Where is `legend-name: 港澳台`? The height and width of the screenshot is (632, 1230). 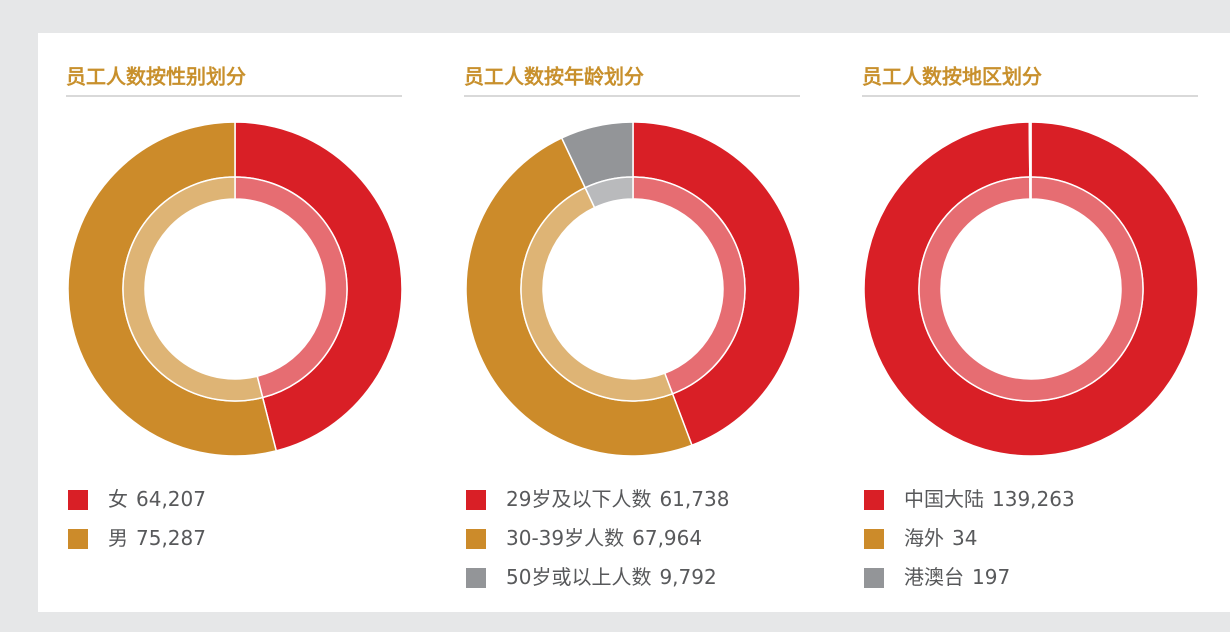
legend-name: 港澳台 is located at coordinates (934, 577).